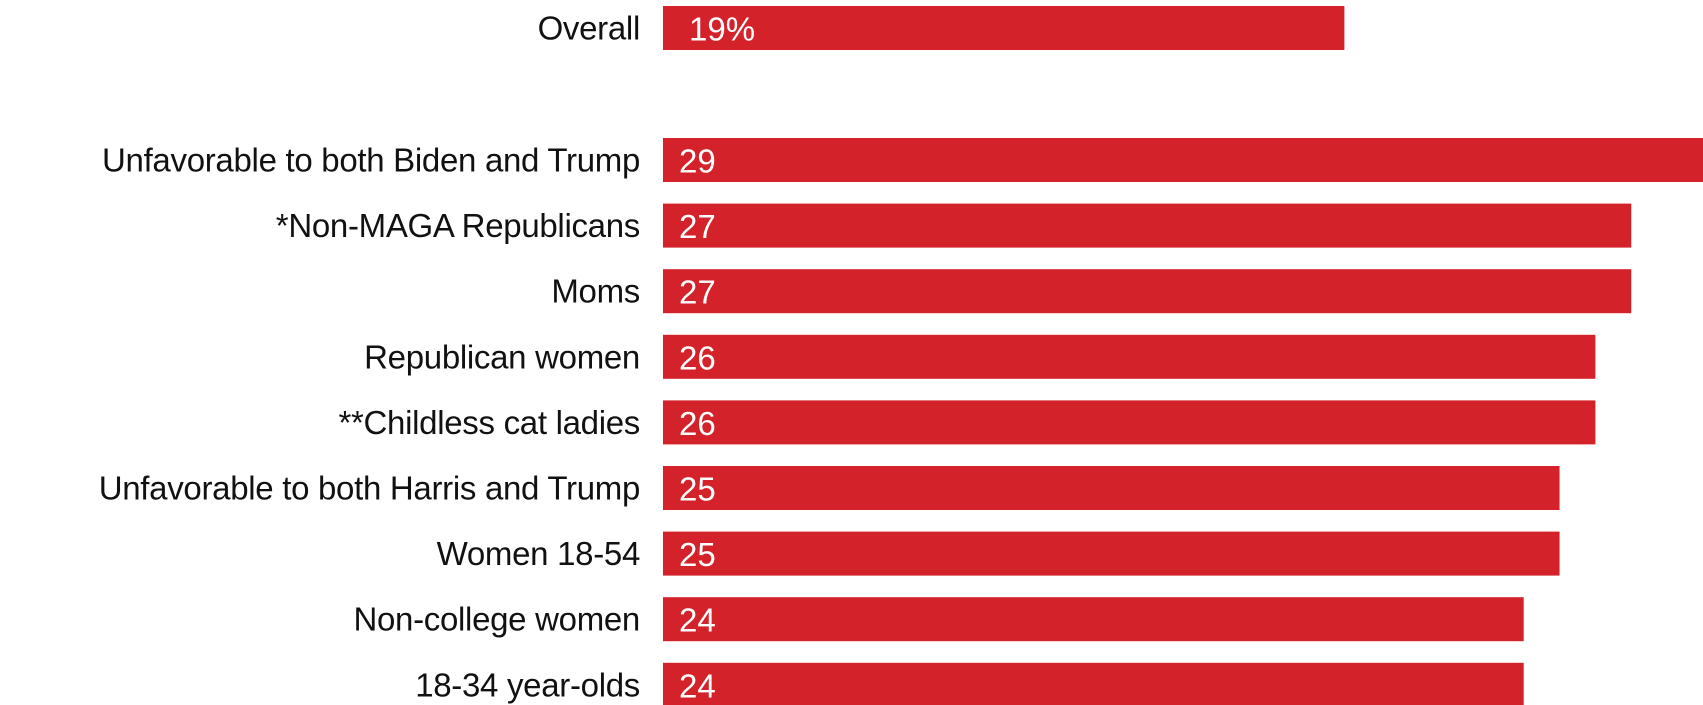 The image size is (1703, 705). Describe the element at coordinates (1093, 619) in the screenshot. I see `bar-non-college-women` at that location.